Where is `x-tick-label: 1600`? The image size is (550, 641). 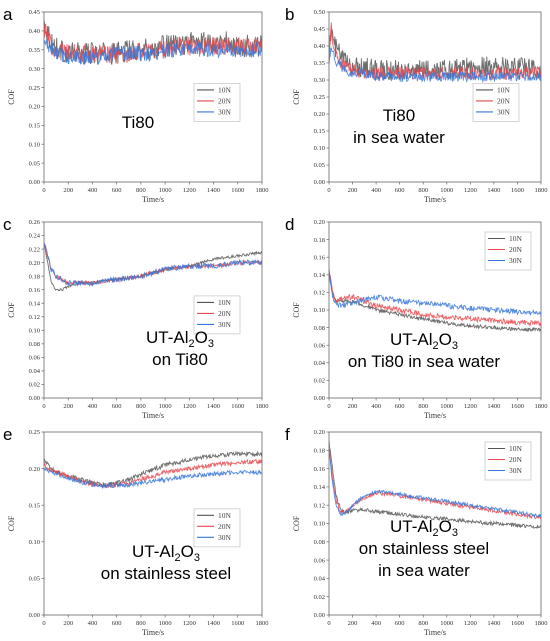 x-tick-label: 1600 is located at coordinates (237, 623).